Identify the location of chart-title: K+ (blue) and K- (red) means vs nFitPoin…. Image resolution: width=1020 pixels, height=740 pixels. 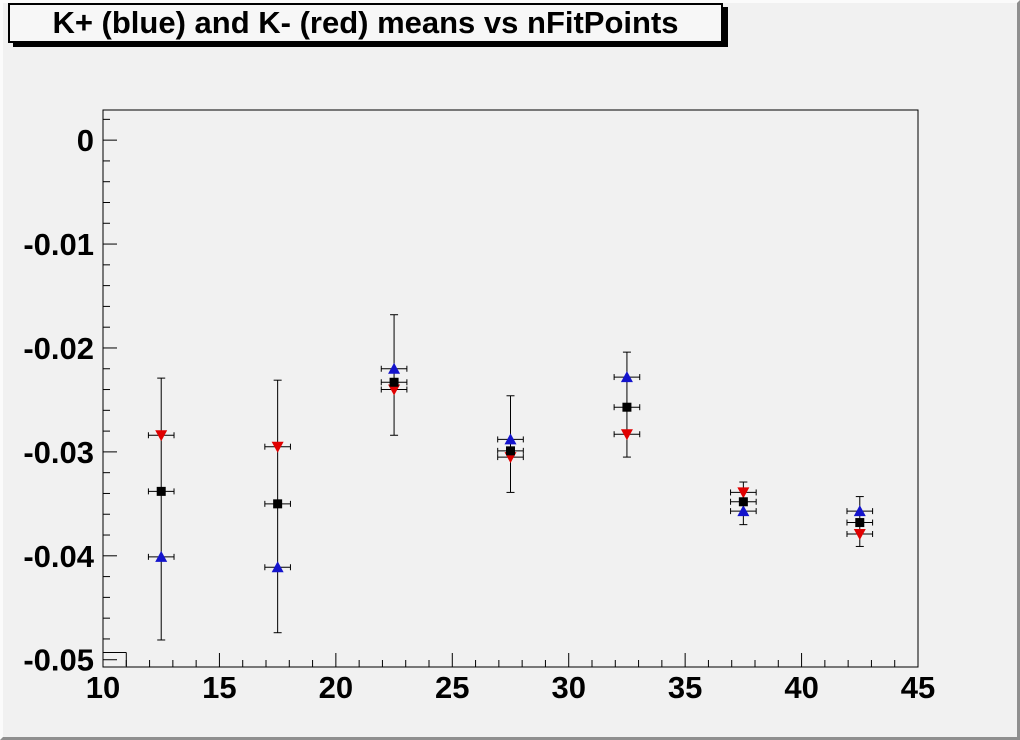
(365, 22).